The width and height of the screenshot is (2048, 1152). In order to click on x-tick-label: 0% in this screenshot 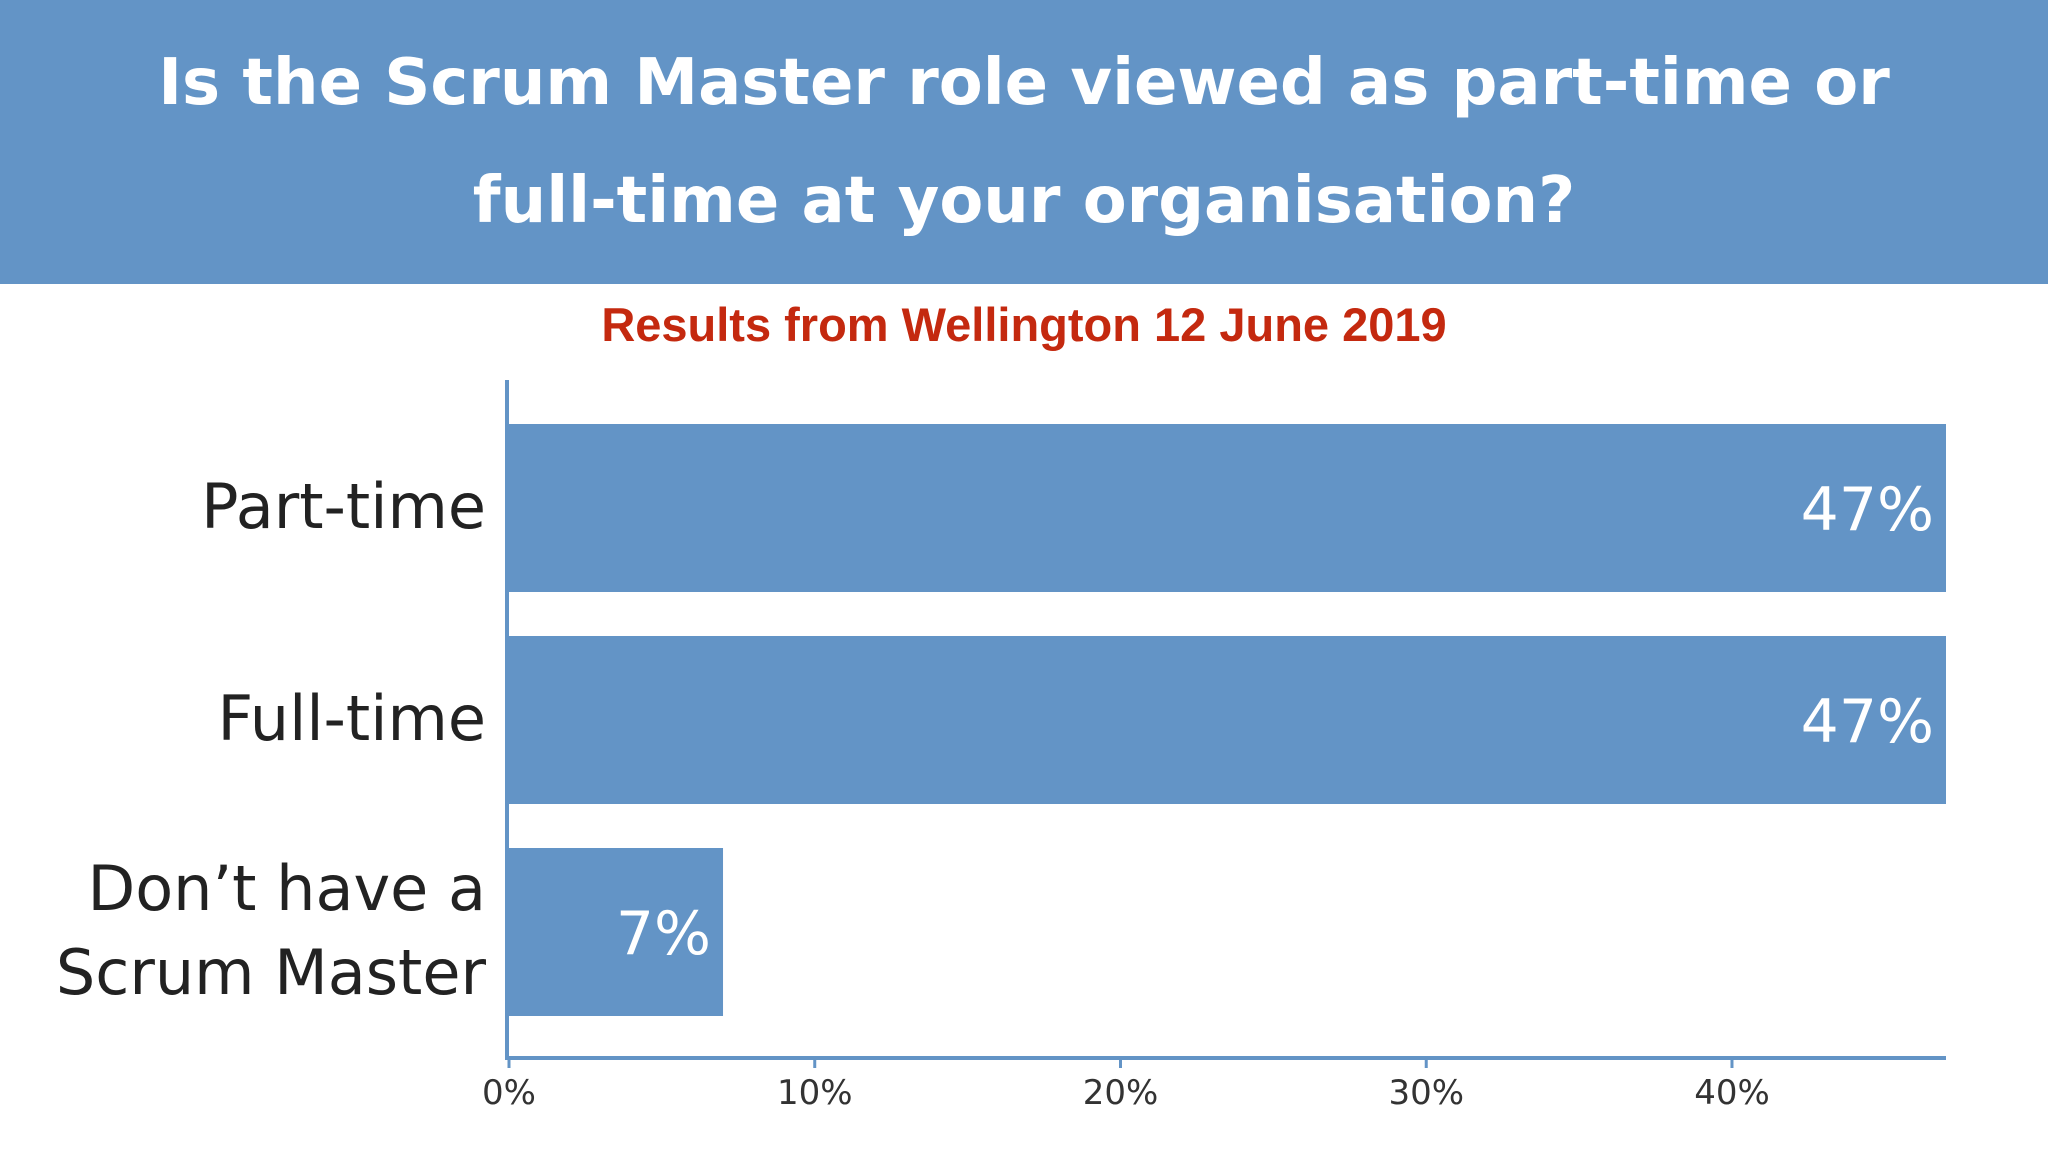, I will do `click(509, 1093)`.